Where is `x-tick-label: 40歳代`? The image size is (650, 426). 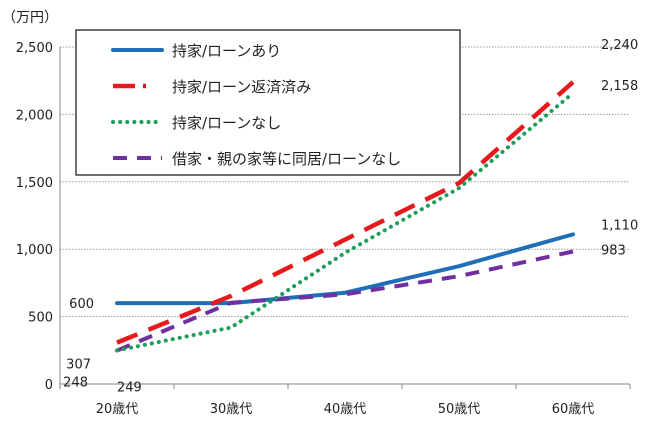
x-tick-label: 40歳代 is located at coordinates (345, 409).